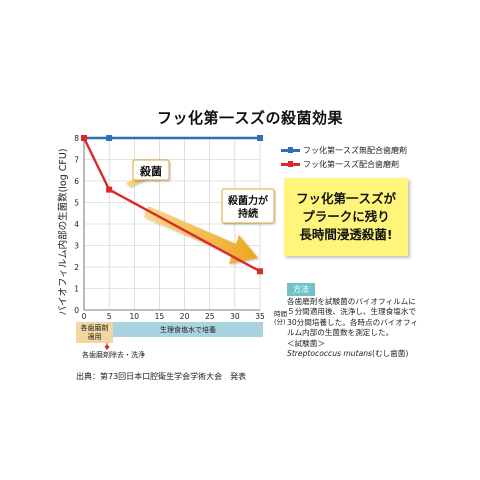 Image resolution: width=480 pixels, height=480 pixels. I want to click on y-tick-label-2: 2, so click(76, 267).